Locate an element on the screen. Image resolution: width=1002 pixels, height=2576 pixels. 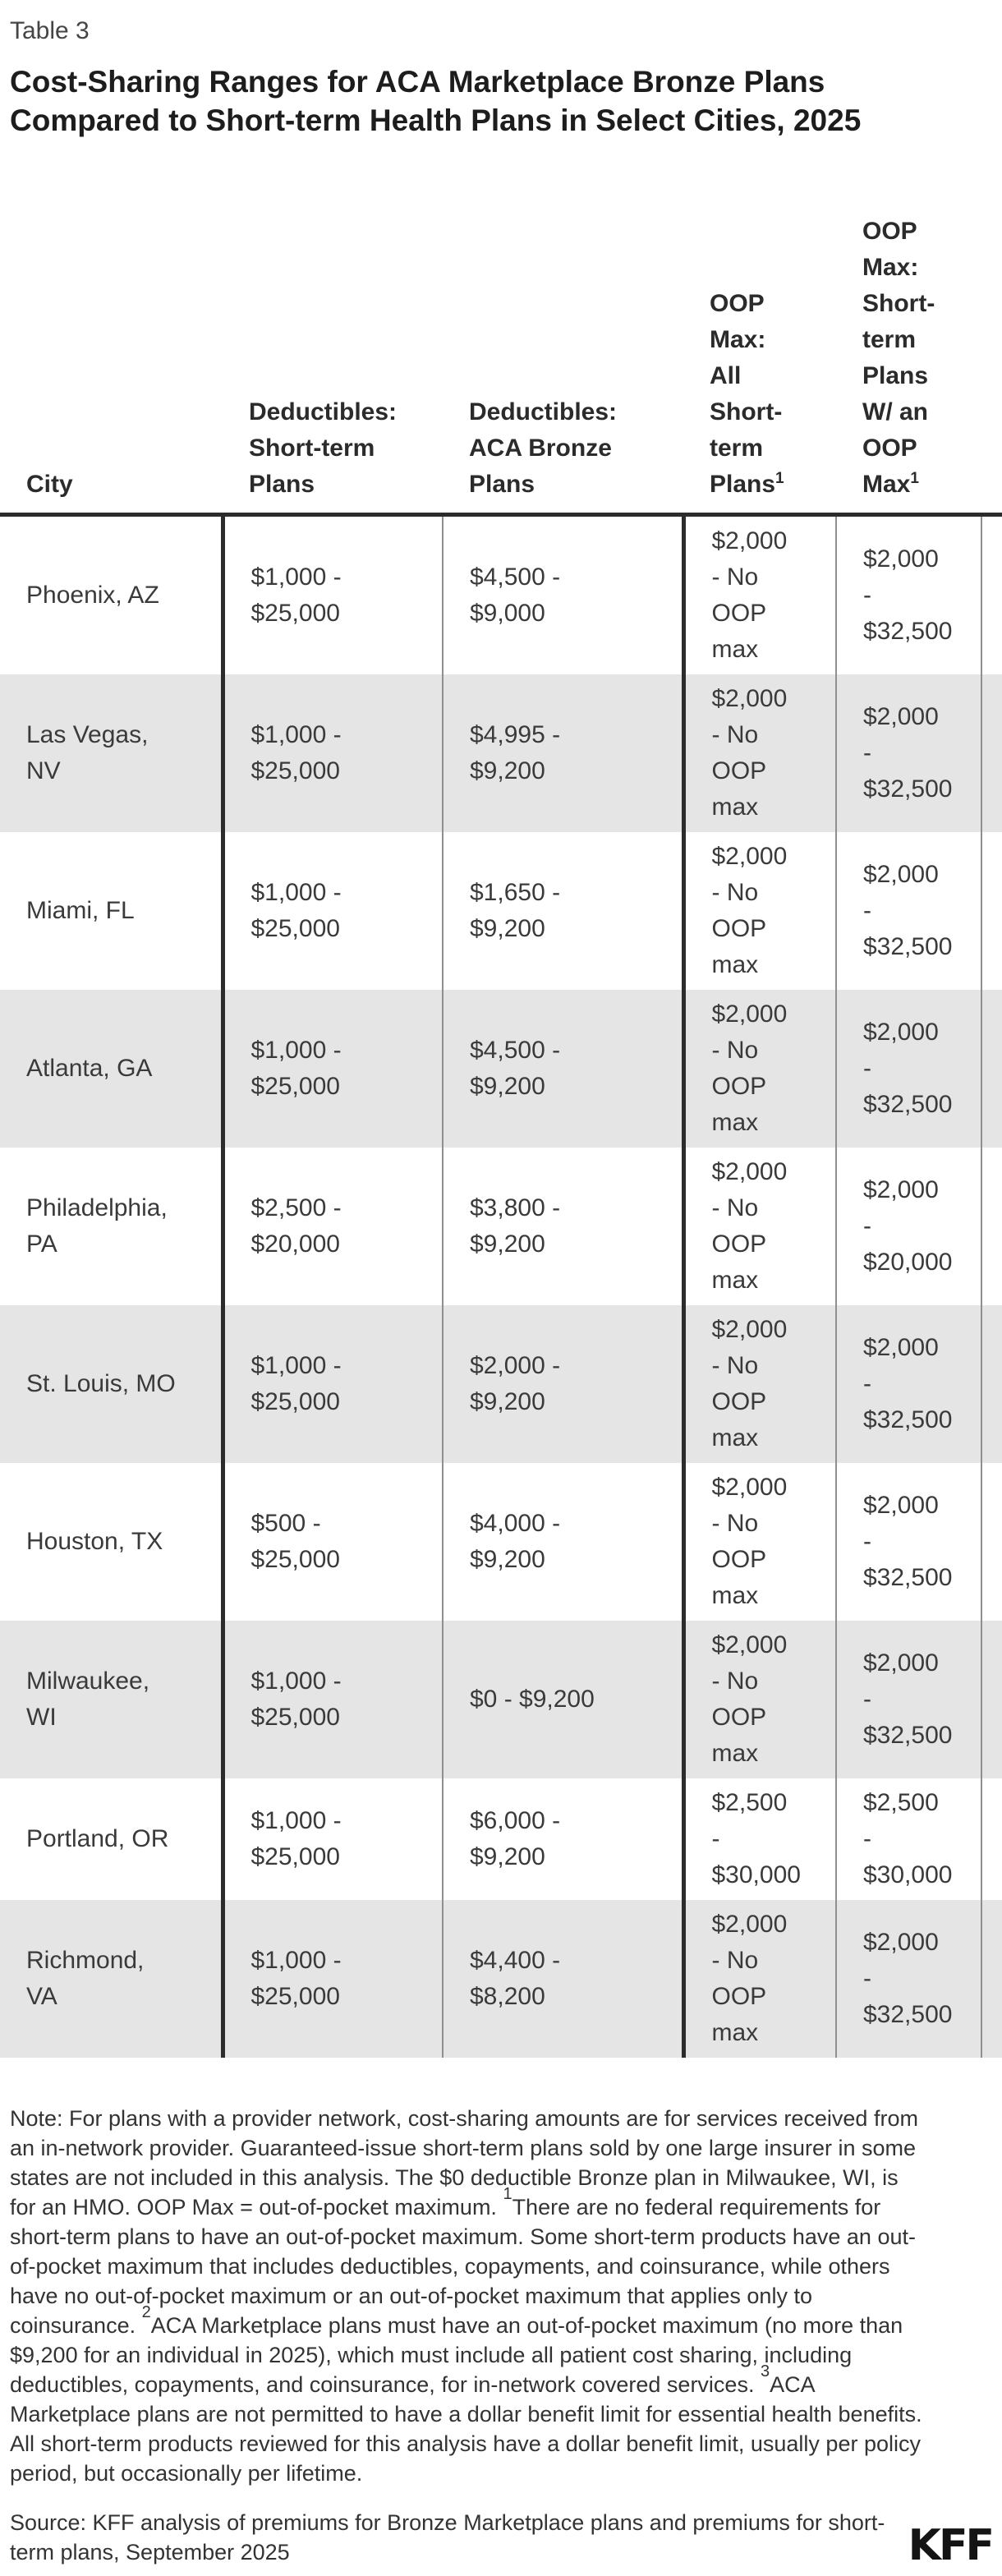
cell-aca-bronze-deductibles: $4,400 - $8,200 is located at coordinates (564, 1979).